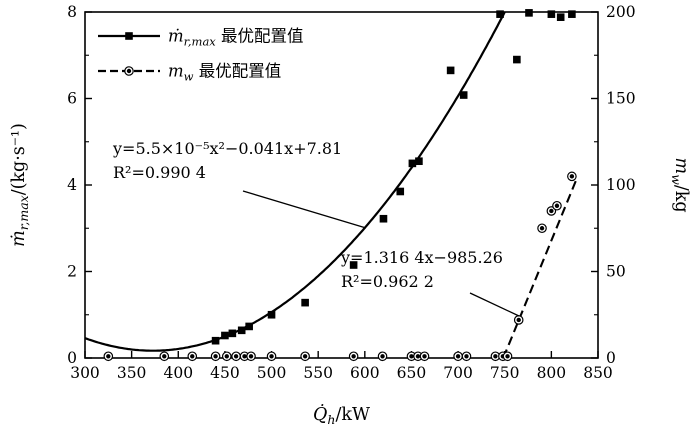 Image resolution: width=700 pixels, height=442 pixels. I want to click on x-tick-label: 550, so click(318, 373).